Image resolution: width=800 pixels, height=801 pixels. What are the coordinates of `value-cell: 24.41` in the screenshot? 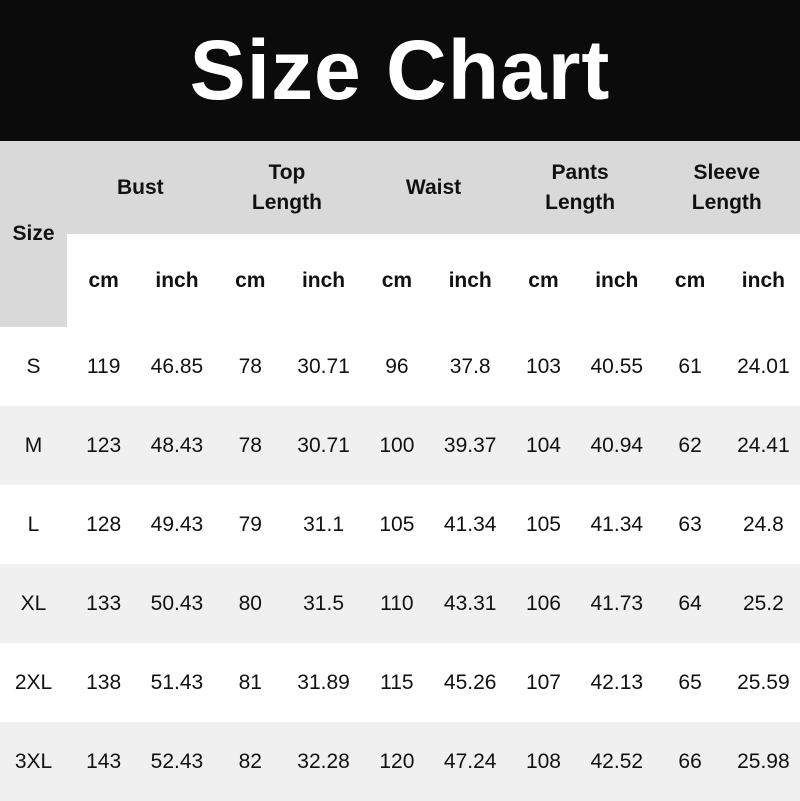 It's located at (763, 445).